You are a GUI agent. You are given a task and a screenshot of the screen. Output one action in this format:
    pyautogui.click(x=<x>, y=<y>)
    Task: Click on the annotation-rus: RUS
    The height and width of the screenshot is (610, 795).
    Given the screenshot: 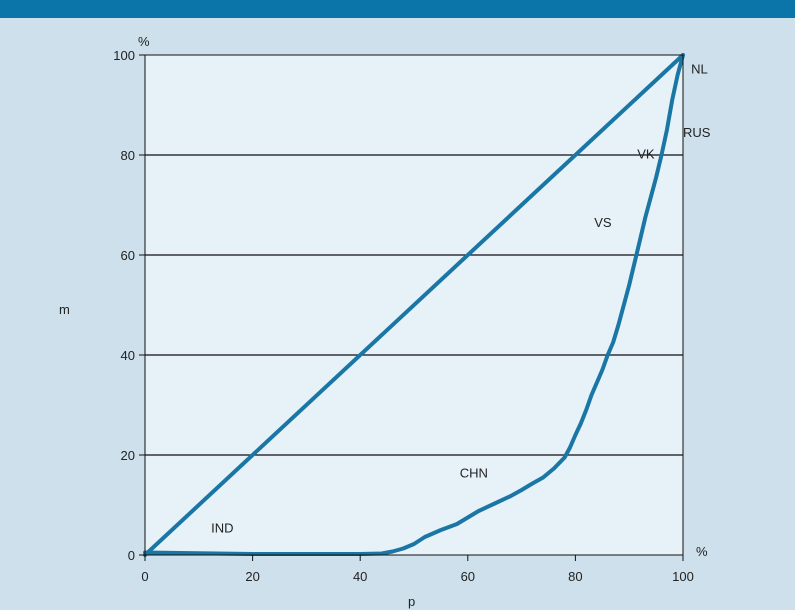 What is the action you would take?
    pyautogui.click(x=697, y=132)
    